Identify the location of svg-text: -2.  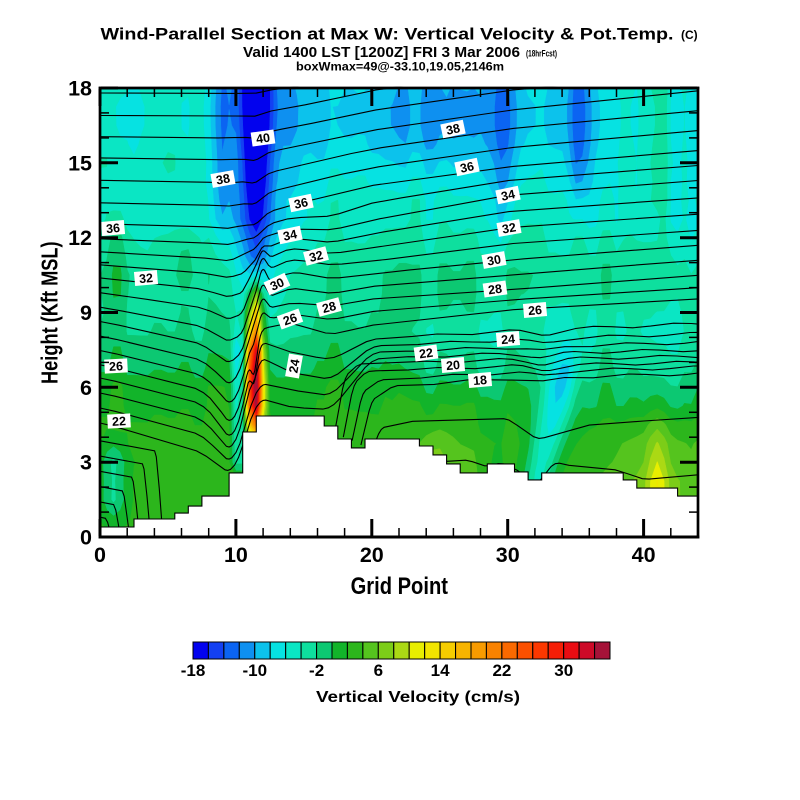
(316, 670).